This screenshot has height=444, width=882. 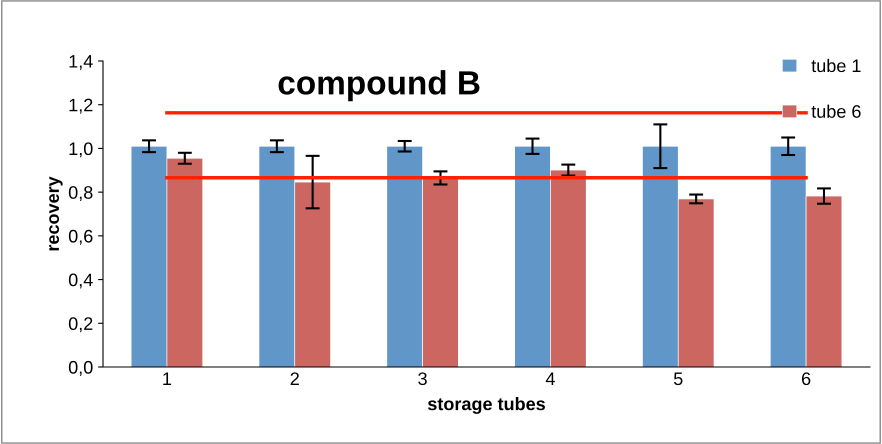 I want to click on y-tick-label: 1,0, so click(x=81, y=150).